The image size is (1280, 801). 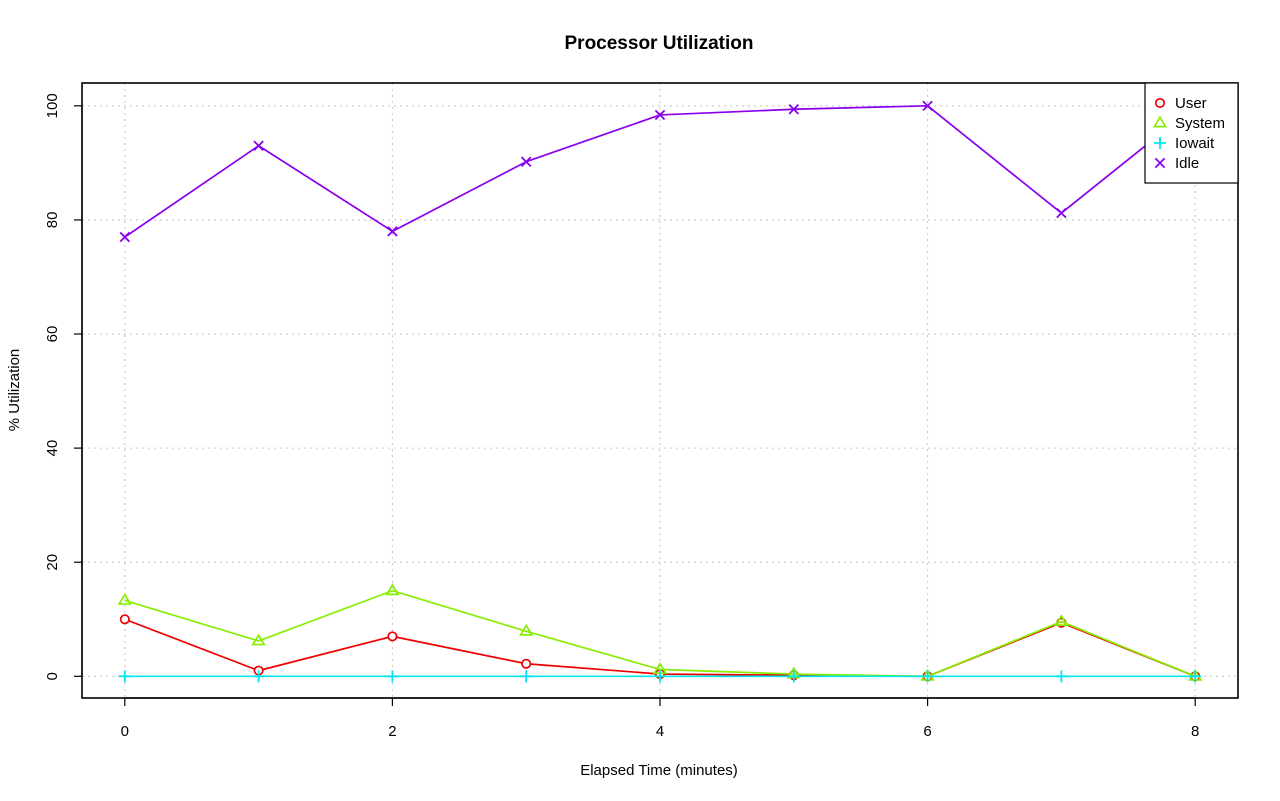 I want to click on x-tick-label: 2, so click(x=392, y=731).